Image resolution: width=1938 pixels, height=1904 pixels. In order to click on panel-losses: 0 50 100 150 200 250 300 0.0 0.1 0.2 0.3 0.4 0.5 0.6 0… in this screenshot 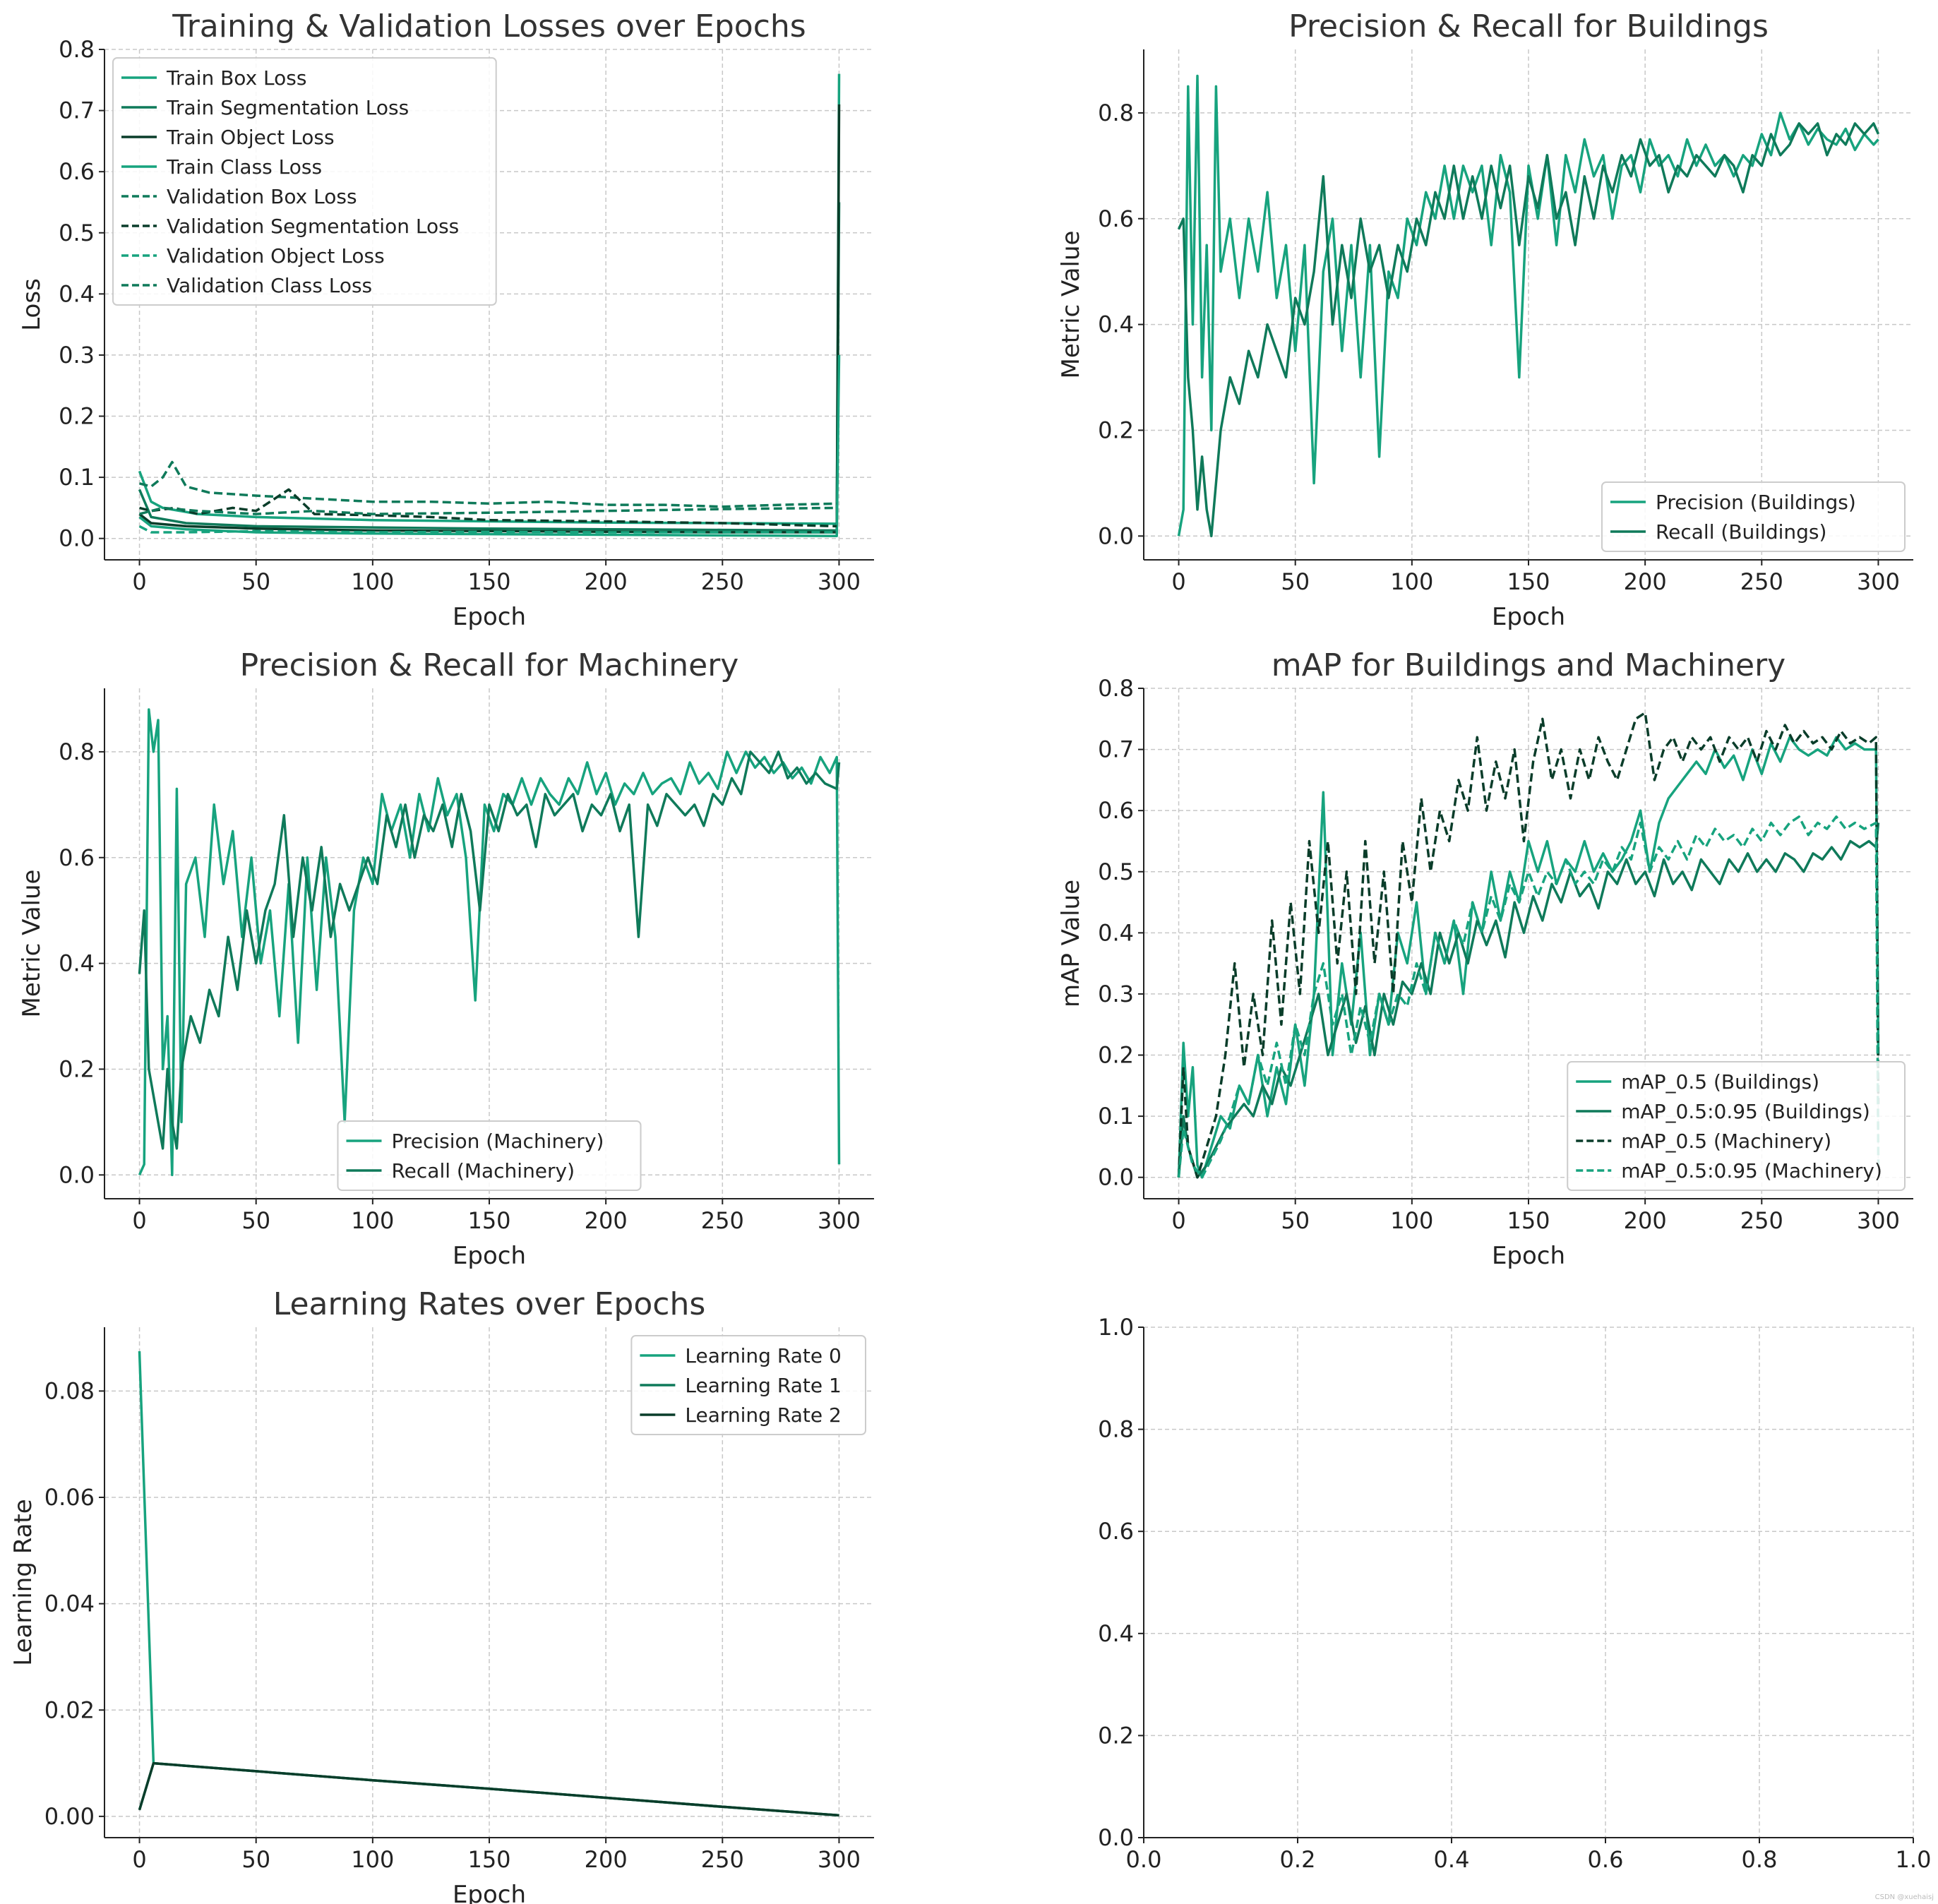, I will do `click(446, 319)`.